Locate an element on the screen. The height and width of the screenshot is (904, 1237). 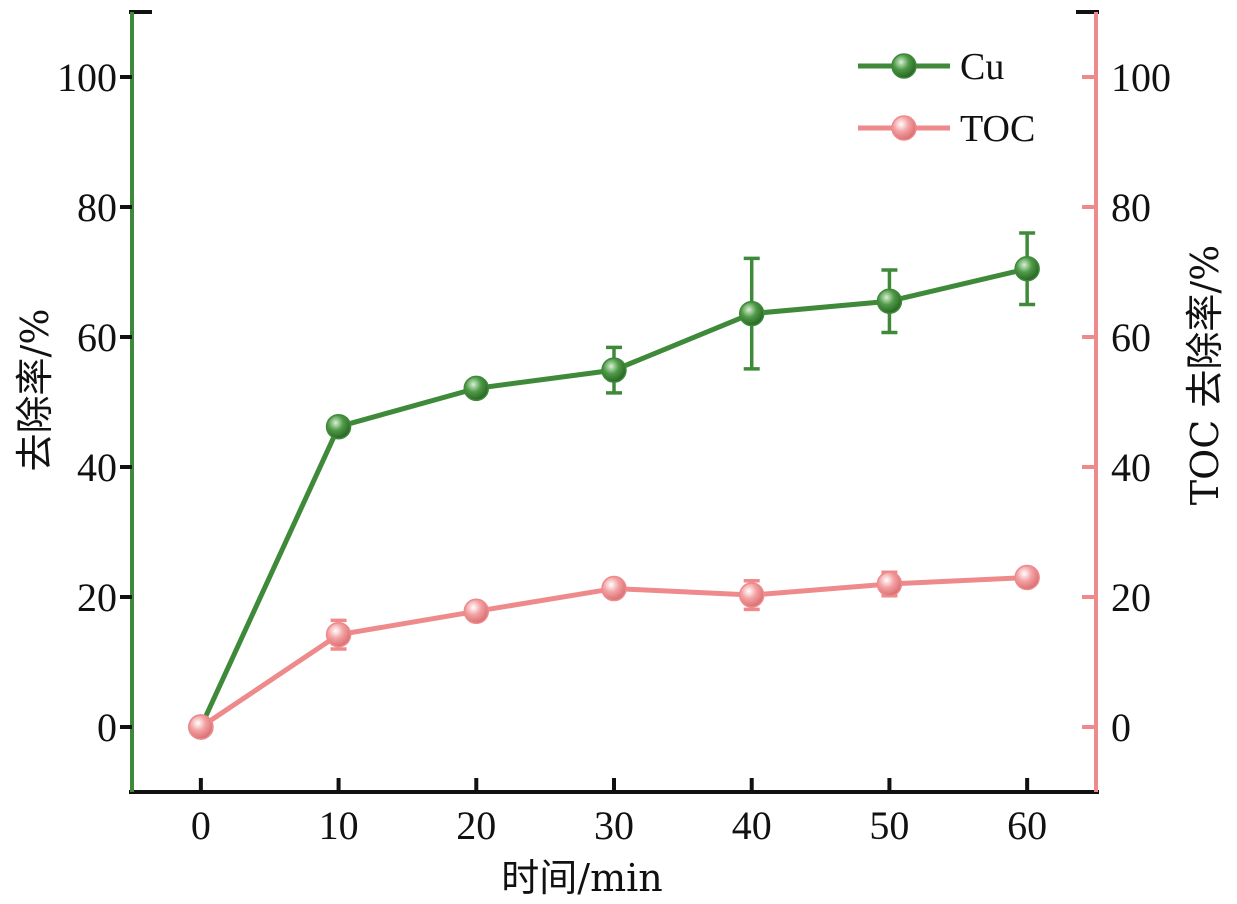
x-tick-label: 20 is located at coordinates (476, 825).